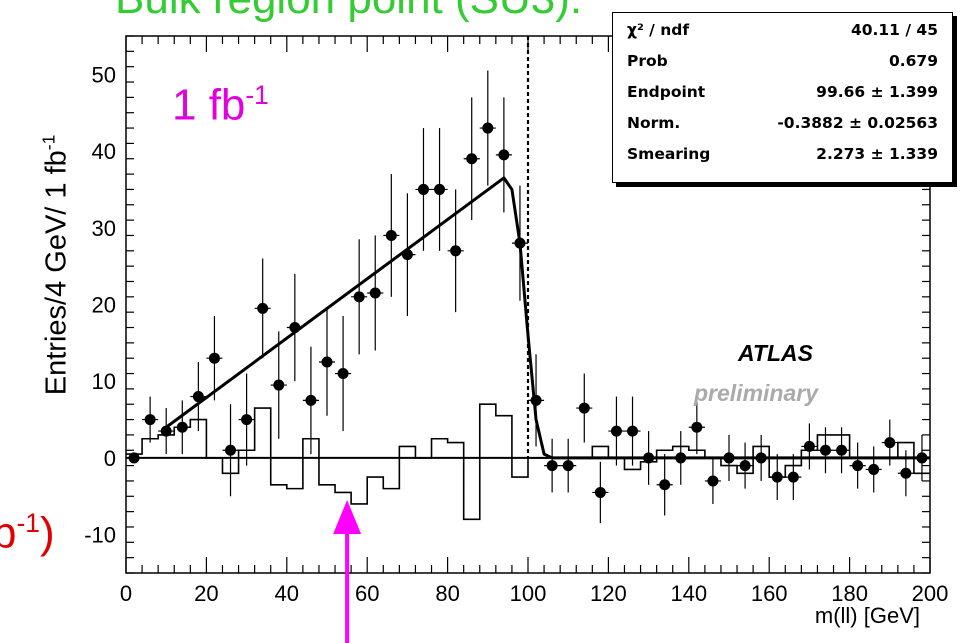 This screenshot has height=643, width=972. Describe the element at coordinates (782, 154) in the screenshot. I see `stat-row-smearing: Smearing 2.273 ± 1.339` at that location.